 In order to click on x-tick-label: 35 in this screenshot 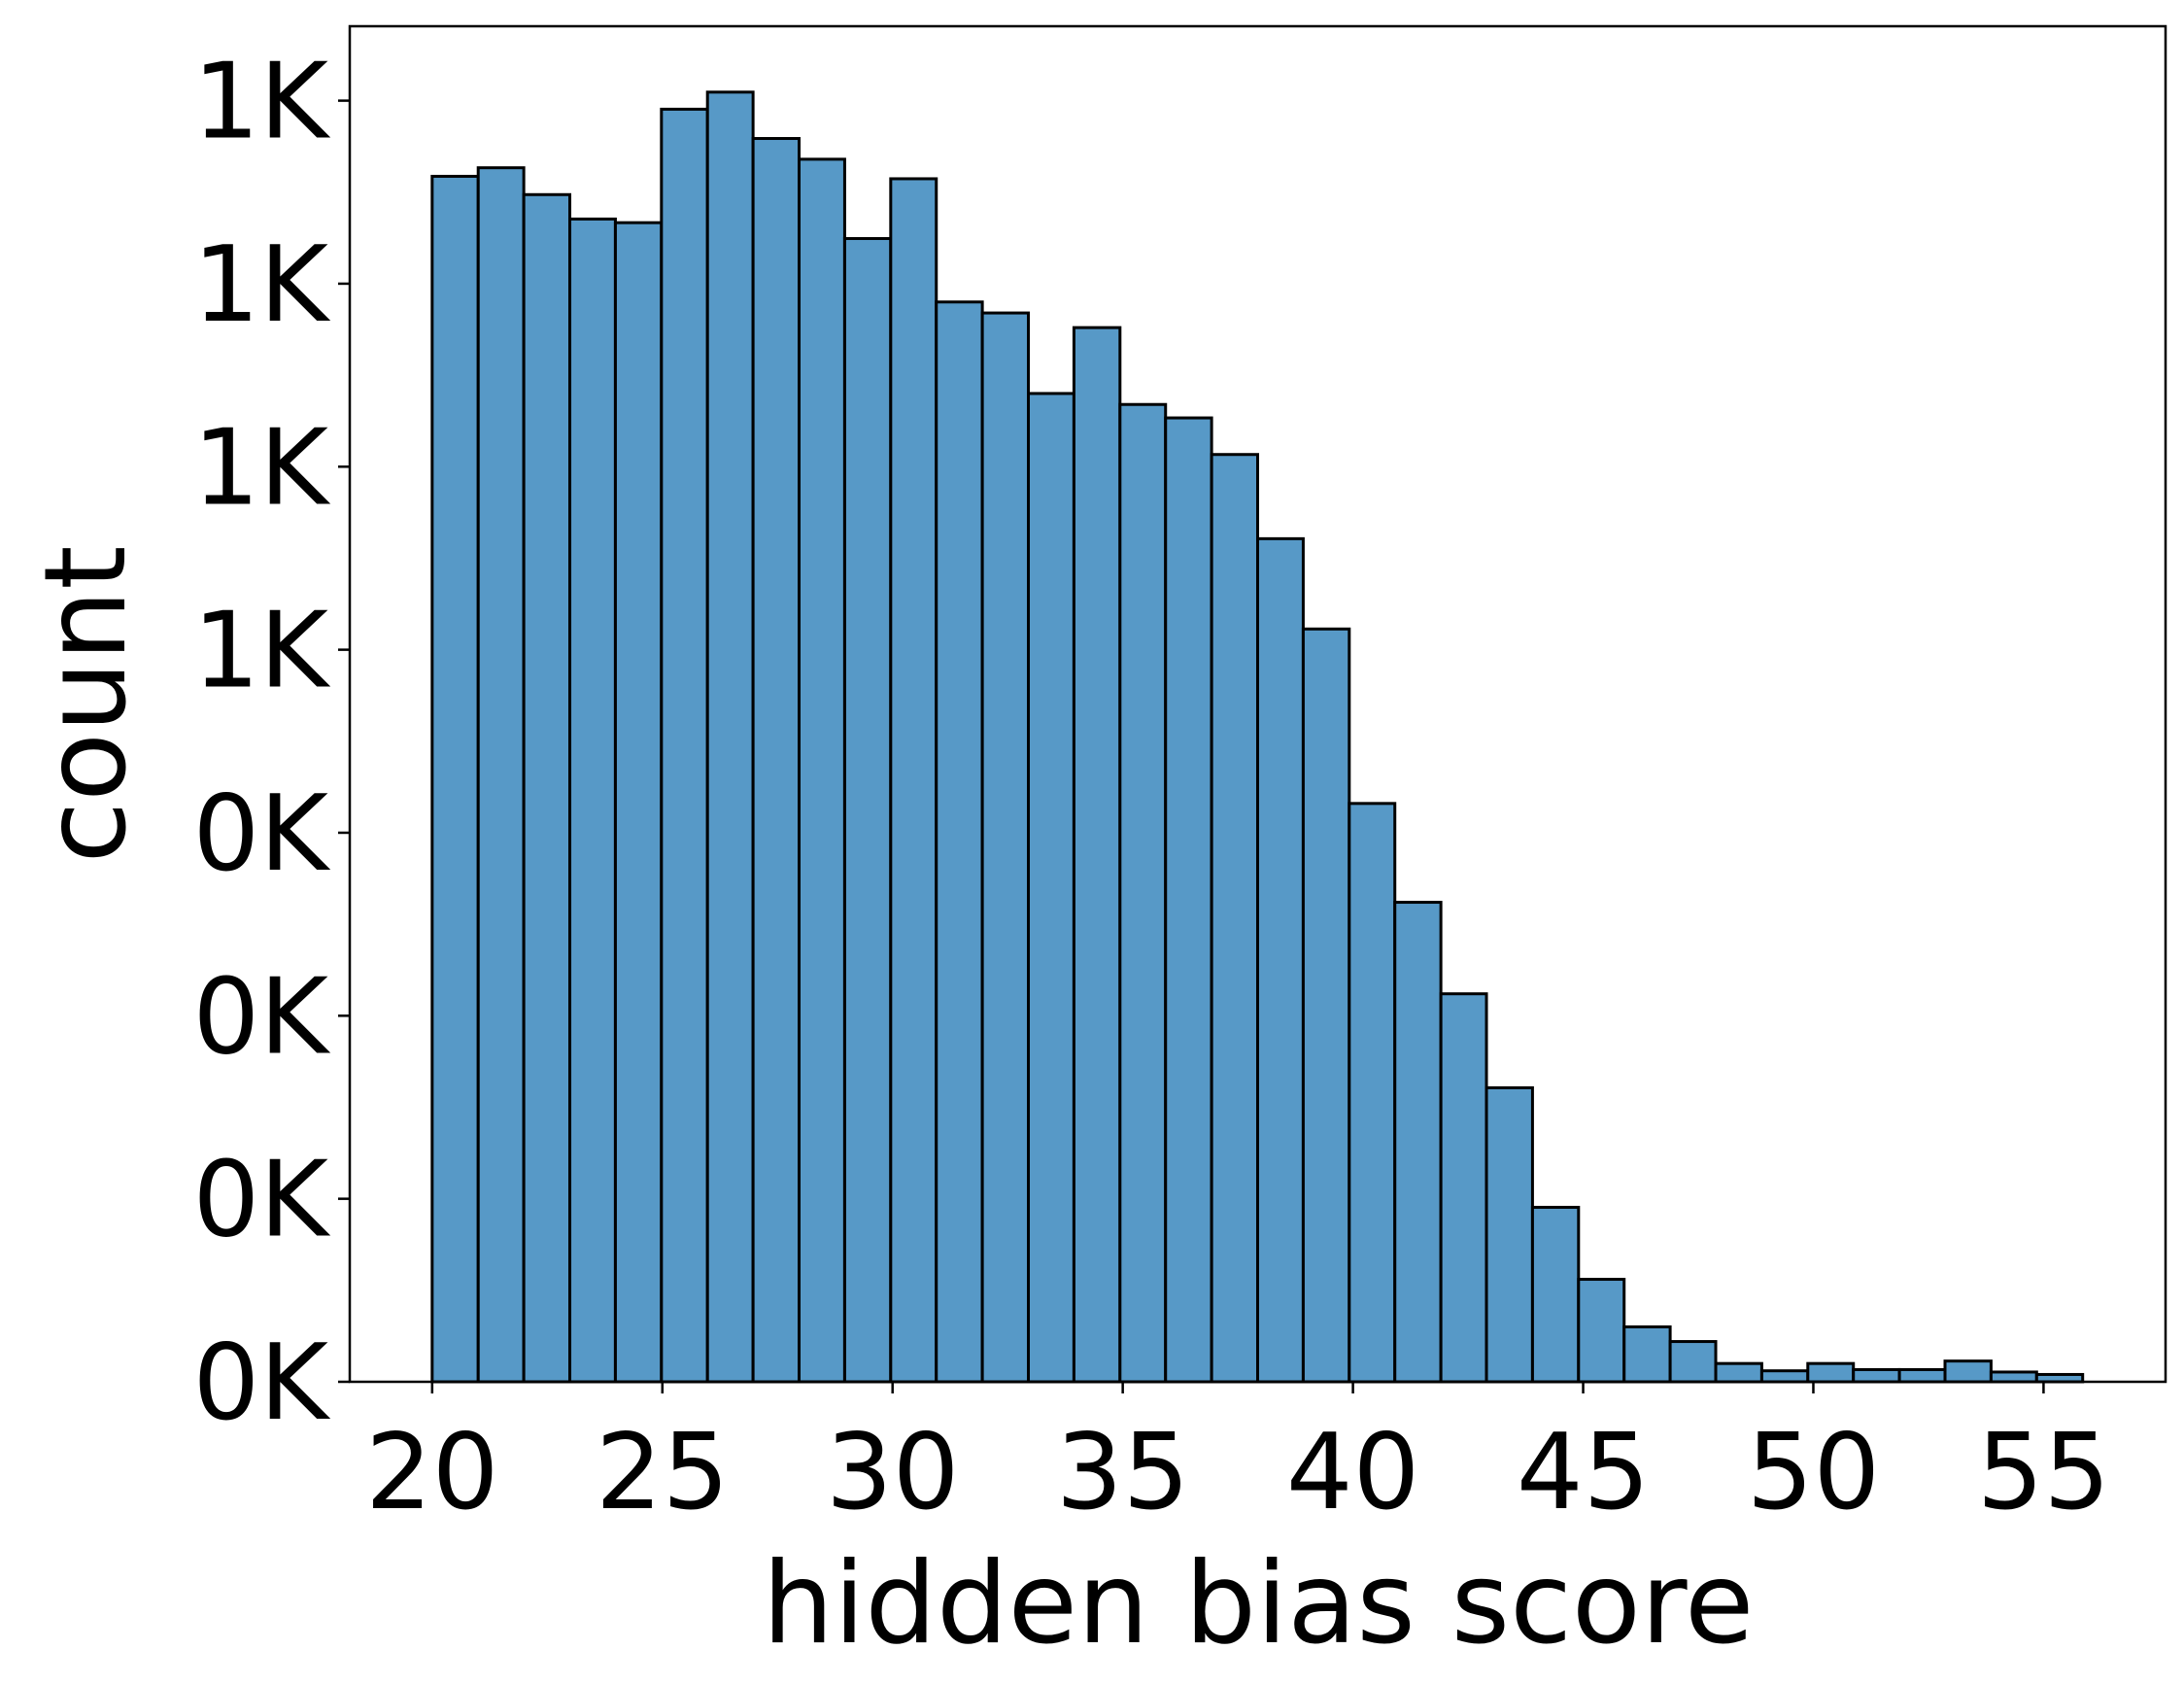, I will do `click(1122, 1472)`.